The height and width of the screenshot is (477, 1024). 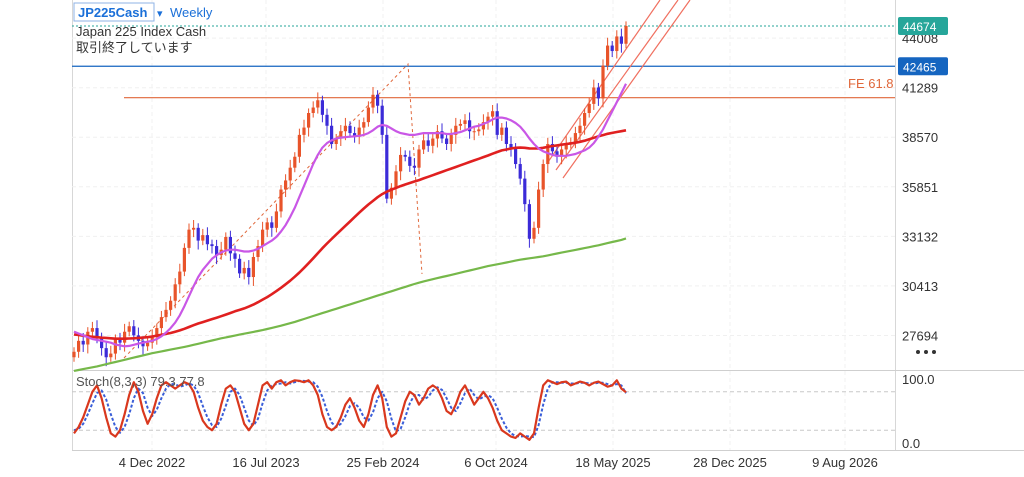 I want to click on y-tick-label: 27694, so click(x=920, y=335).